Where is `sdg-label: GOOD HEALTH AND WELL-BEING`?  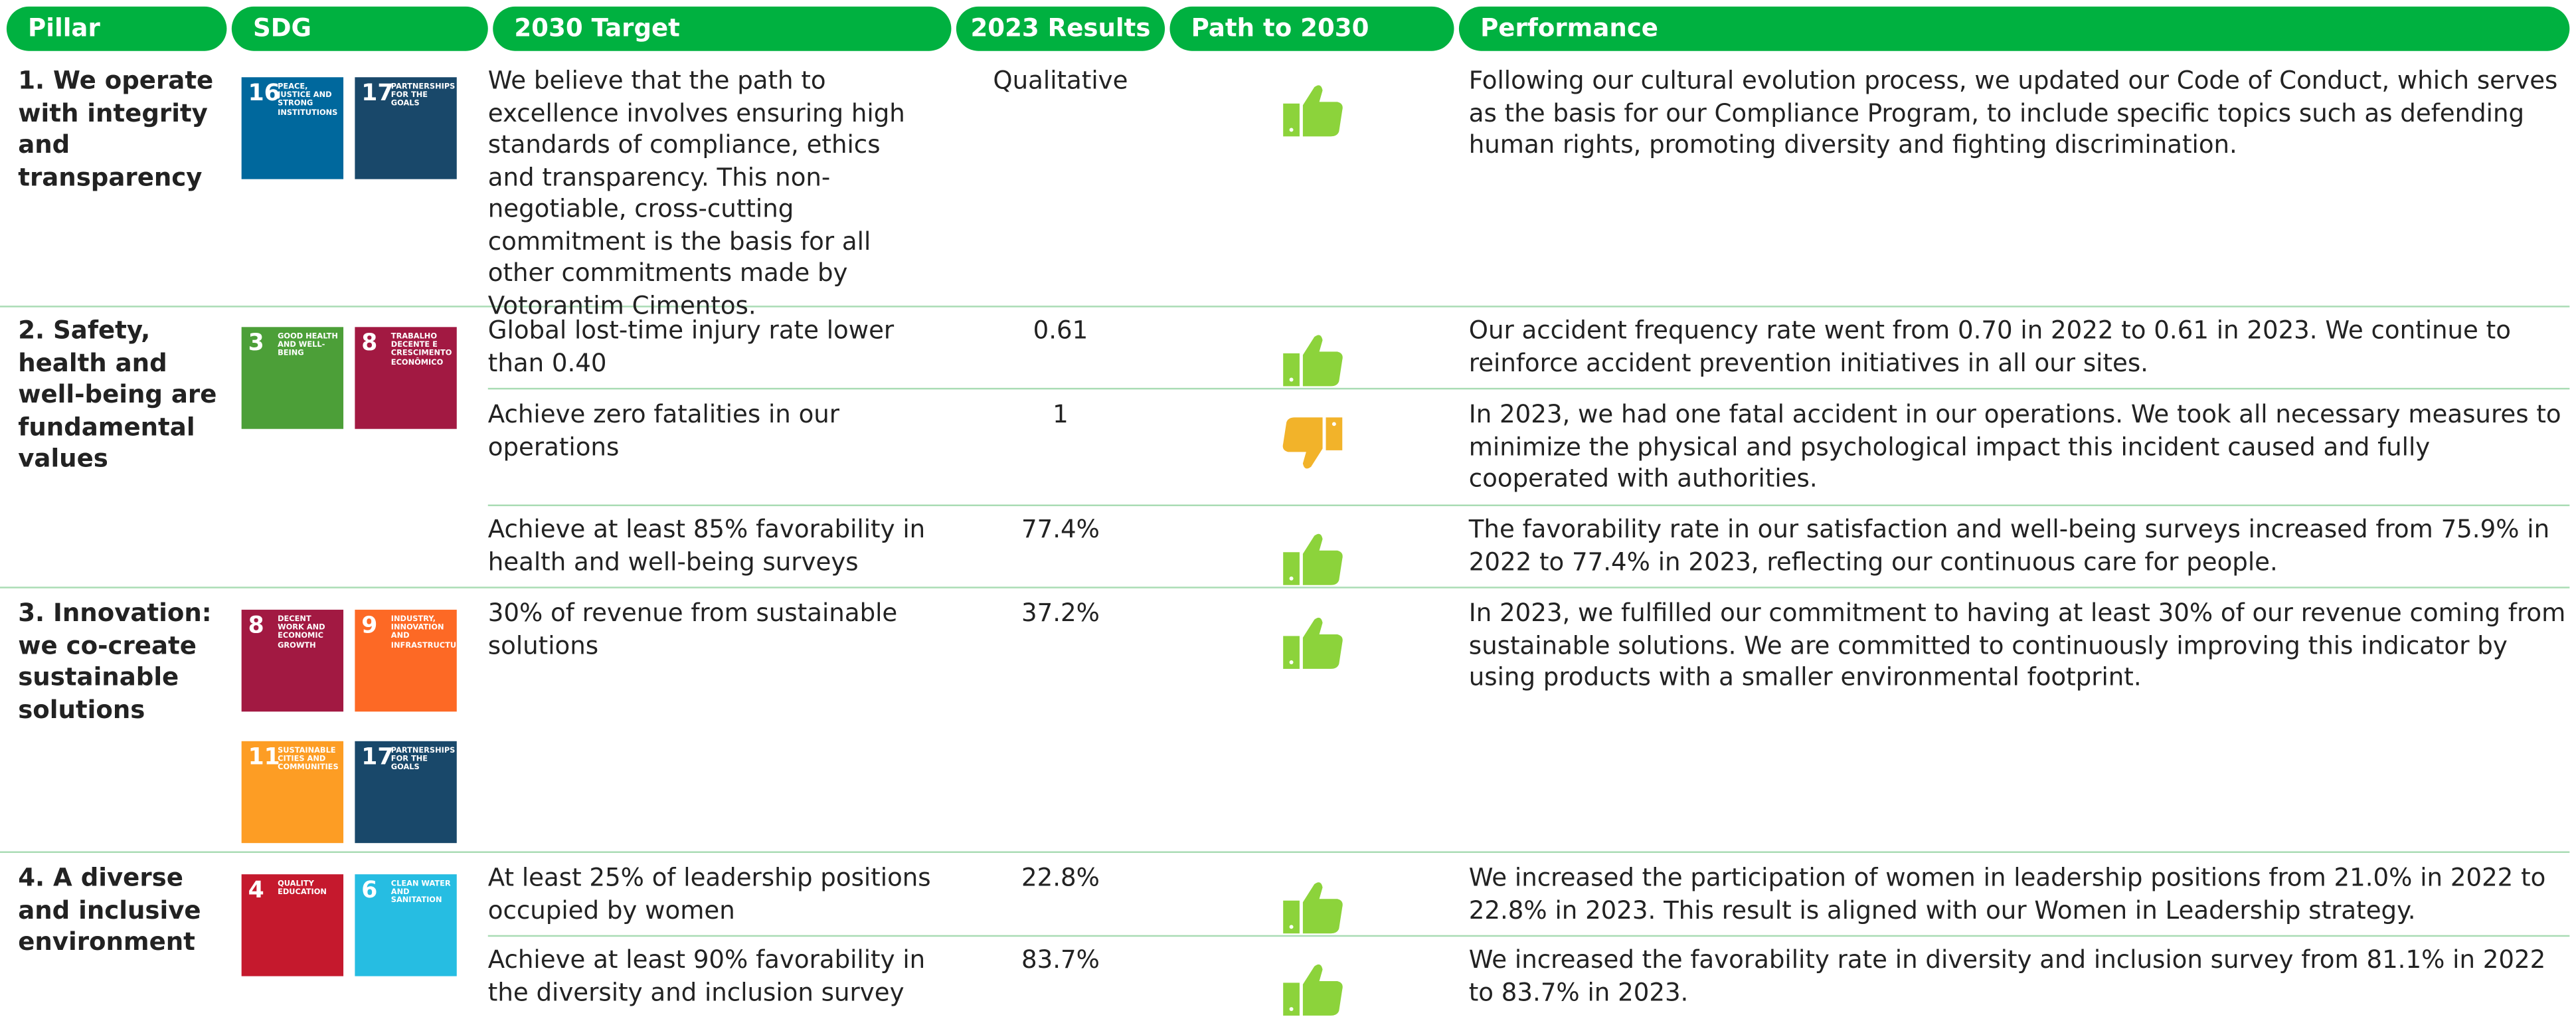
sdg-label: GOOD HEALTH AND WELL-BEING is located at coordinates (308, 346).